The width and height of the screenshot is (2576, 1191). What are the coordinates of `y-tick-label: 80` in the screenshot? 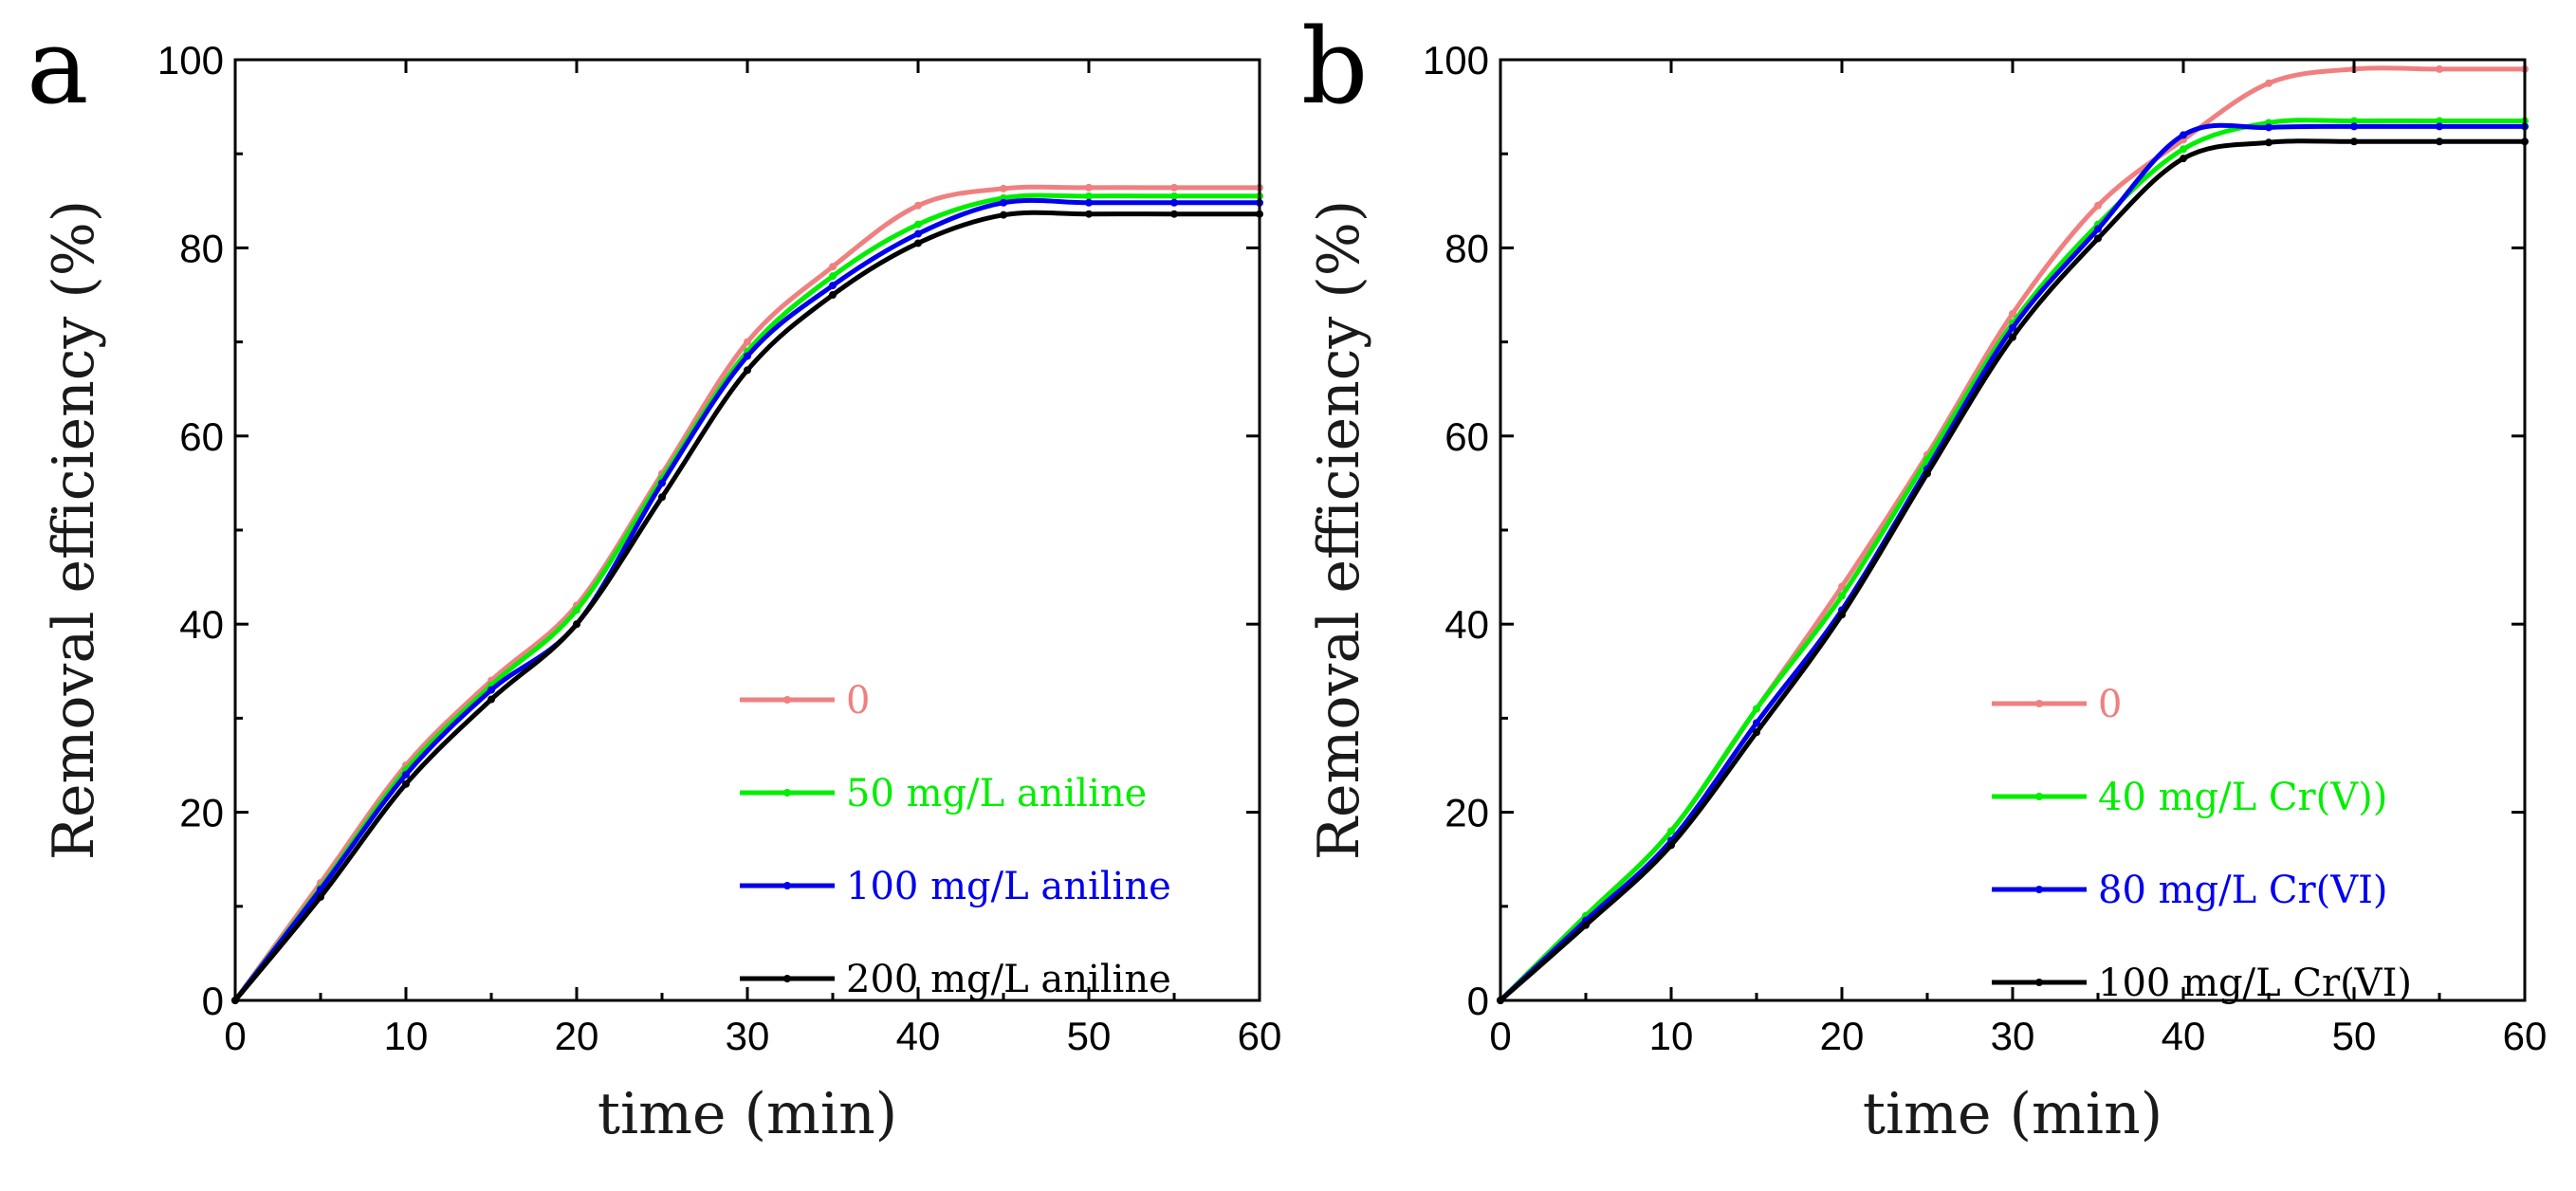 It's located at (201, 248).